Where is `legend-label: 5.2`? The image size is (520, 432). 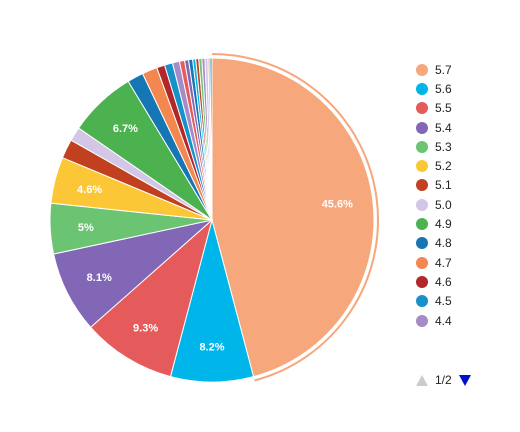 legend-label: 5.2 is located at coordinates (443, 166).